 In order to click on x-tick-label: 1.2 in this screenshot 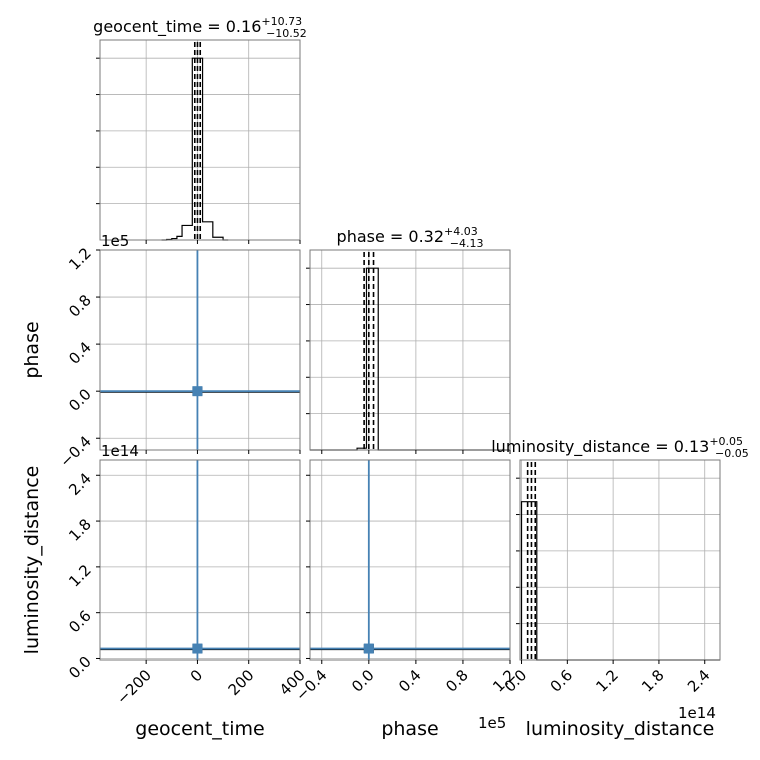, I will do `click(607, 681)`.